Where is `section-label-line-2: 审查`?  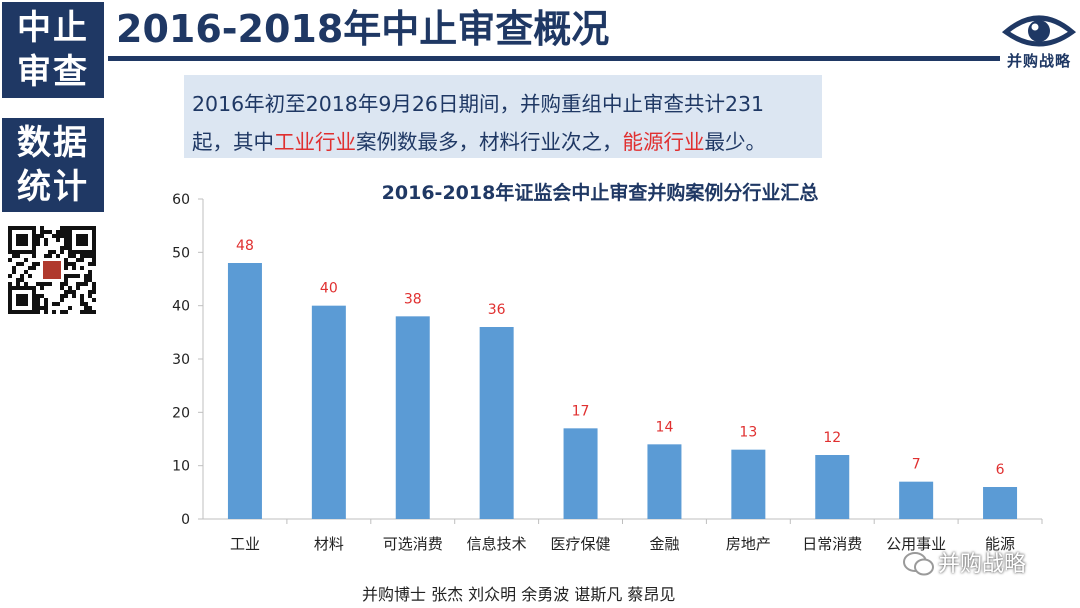
section-label-line-2: 审查 is located at coordinates (53, 72).